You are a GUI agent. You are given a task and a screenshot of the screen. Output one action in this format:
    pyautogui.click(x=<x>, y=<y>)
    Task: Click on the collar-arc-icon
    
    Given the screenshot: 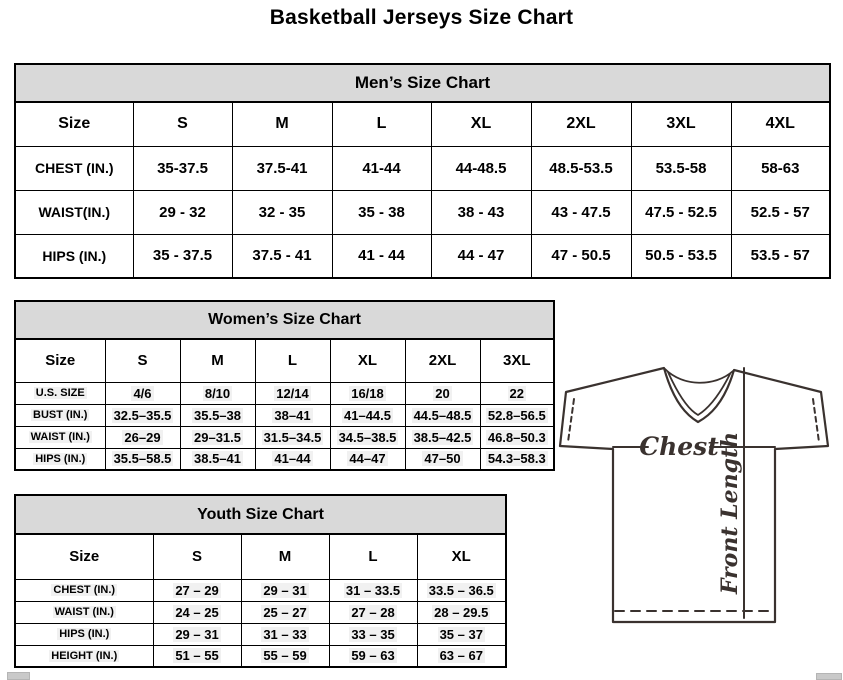 What is the action you would take?
    pyautogui.click(x=699, y=376)
    